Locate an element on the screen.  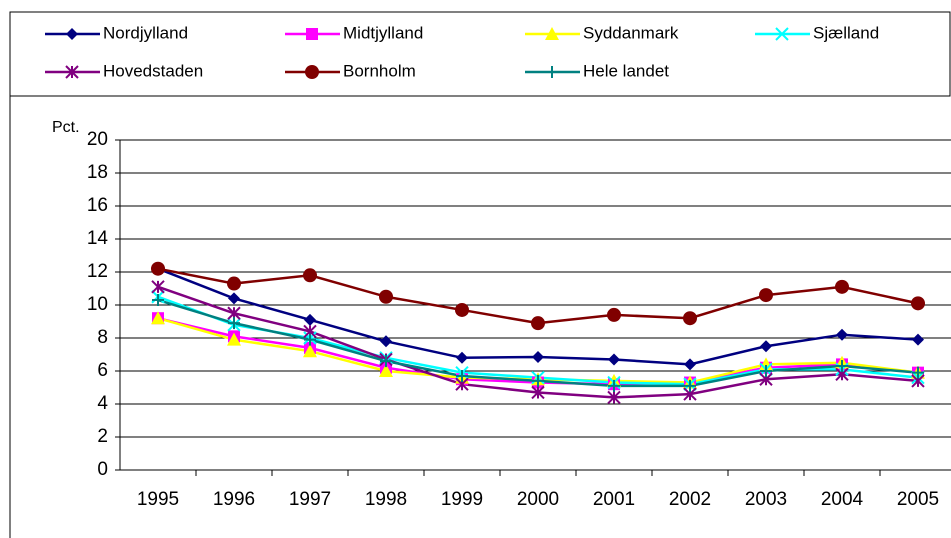
y-tick-label: 18 is located at coordinates (97, 172).